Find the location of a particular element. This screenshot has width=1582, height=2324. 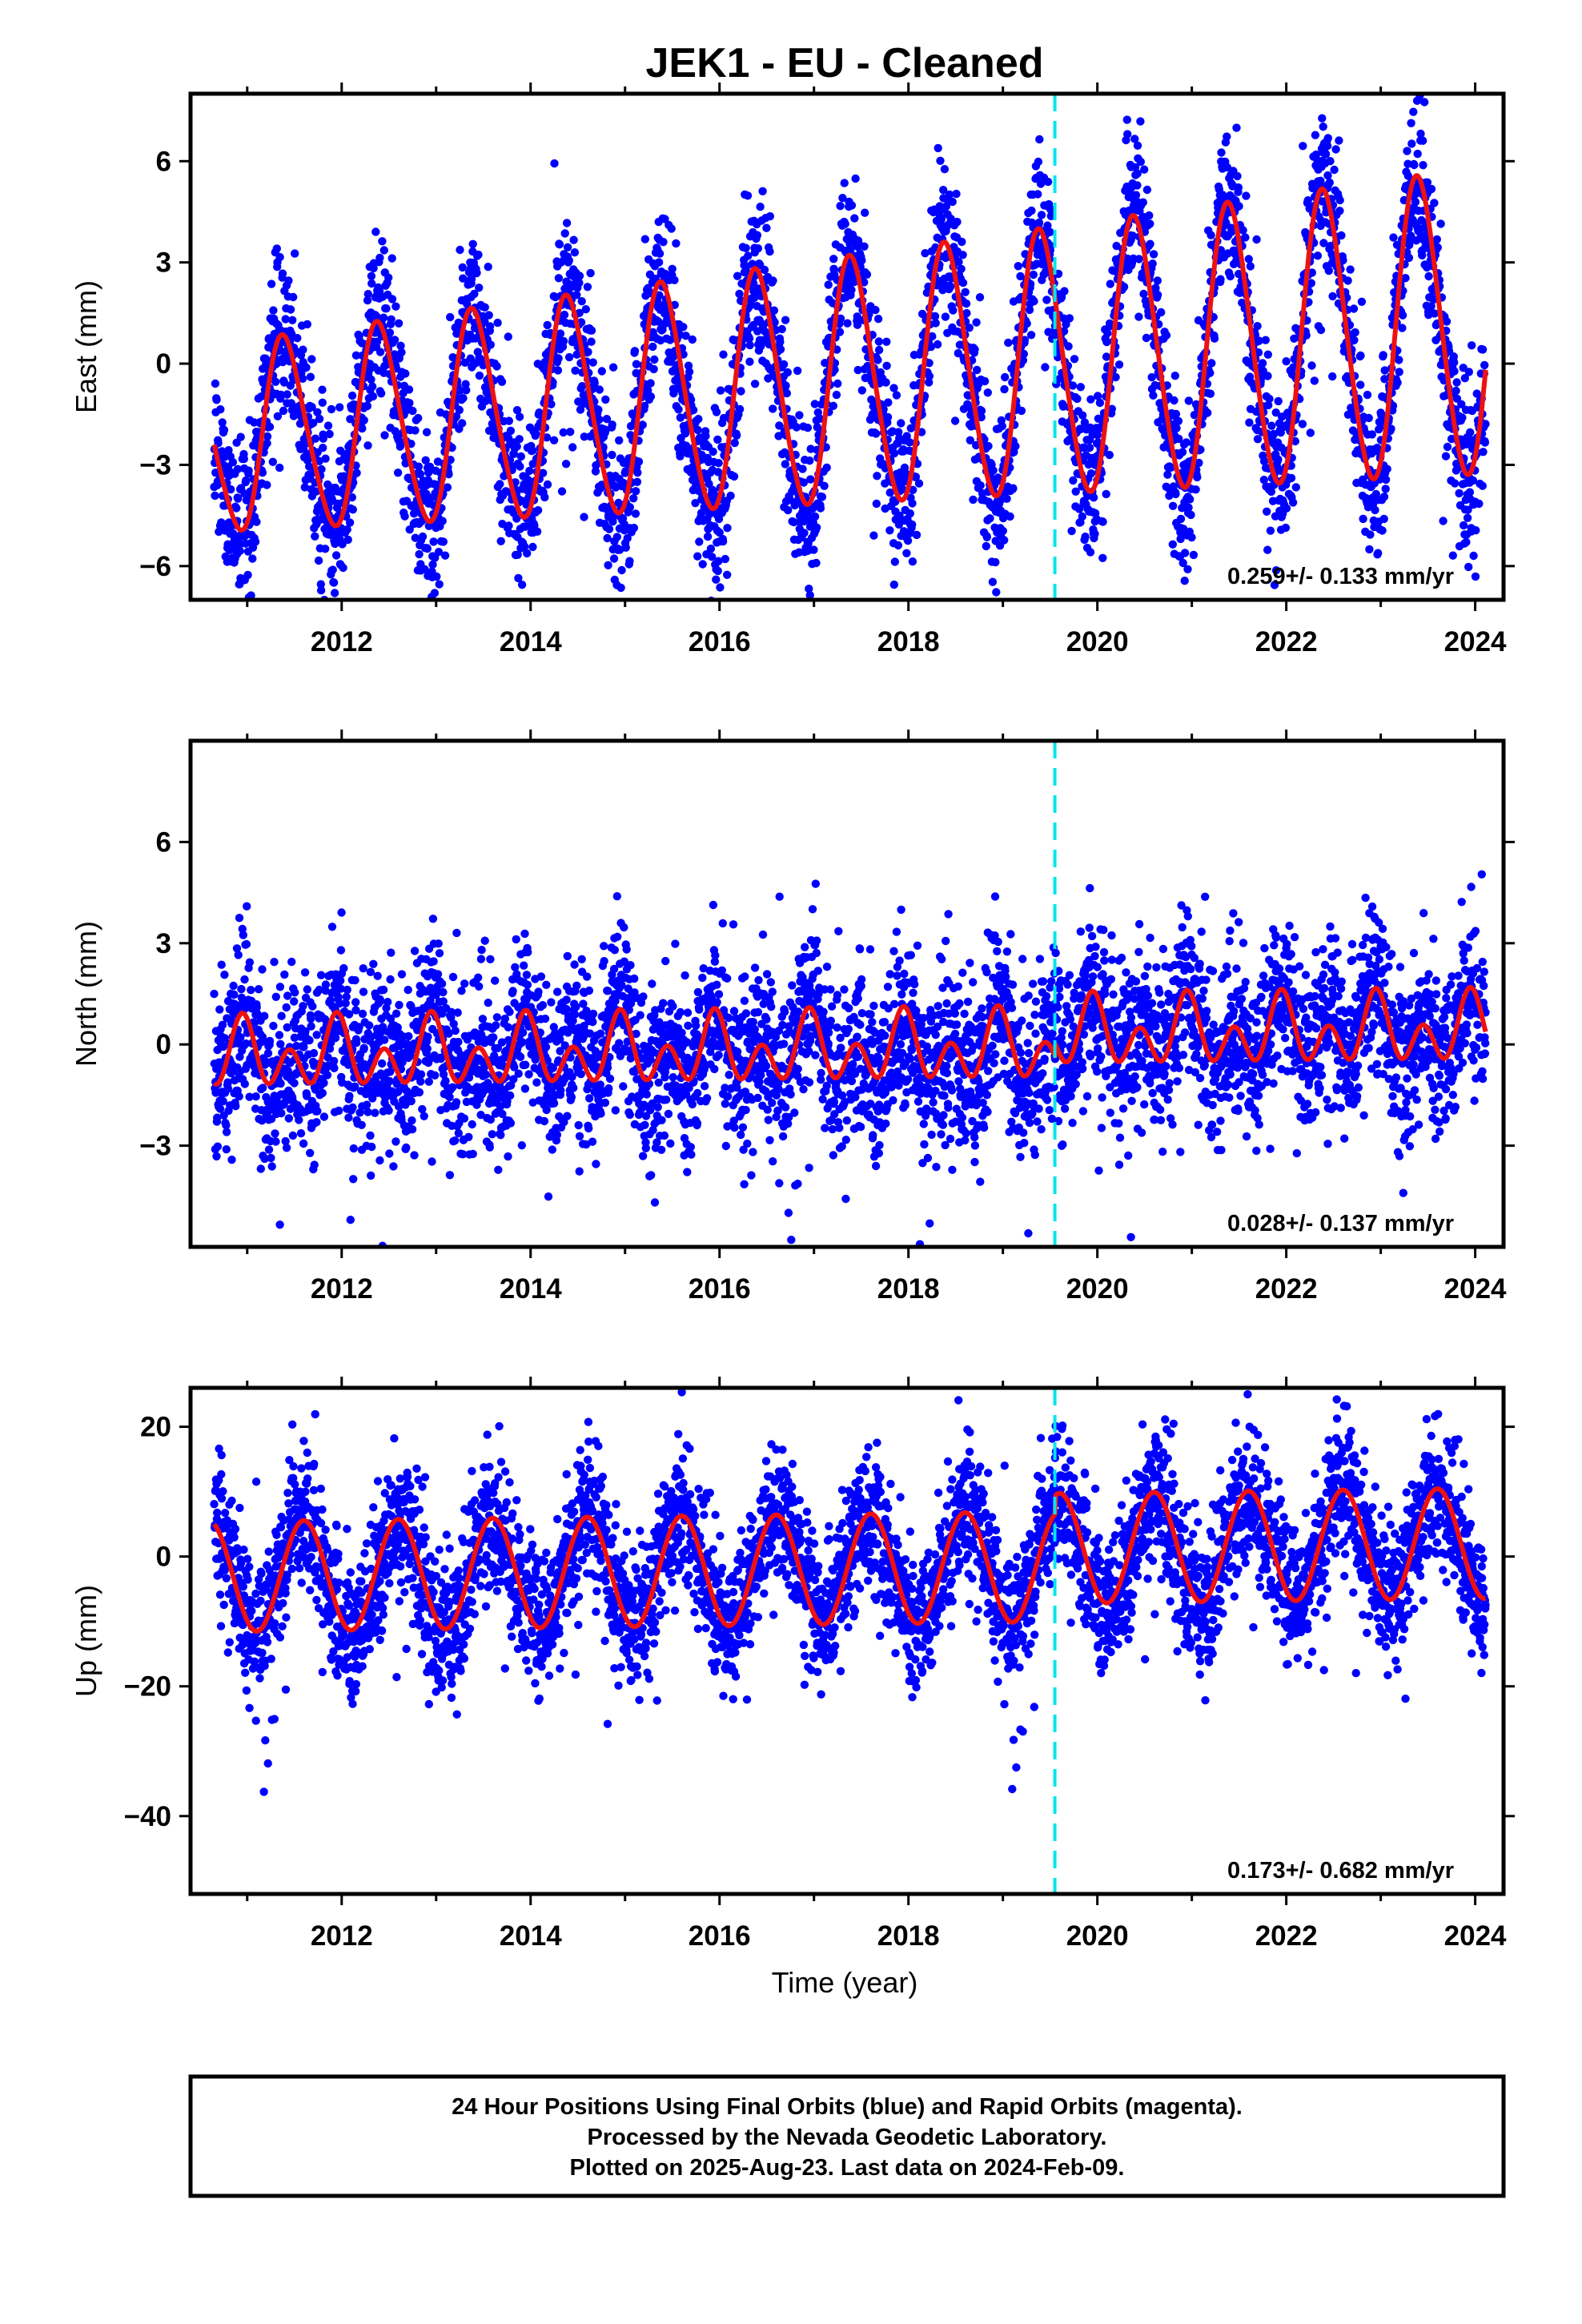

y-axis-label: East (mm) is located at coordinates (86, 346).